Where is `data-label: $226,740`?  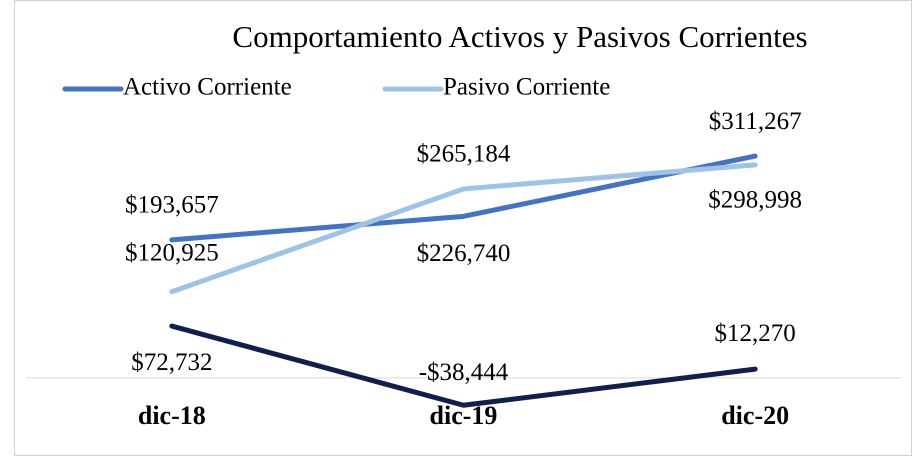
data-label: $226,740 is located at coordinates (464, 253).